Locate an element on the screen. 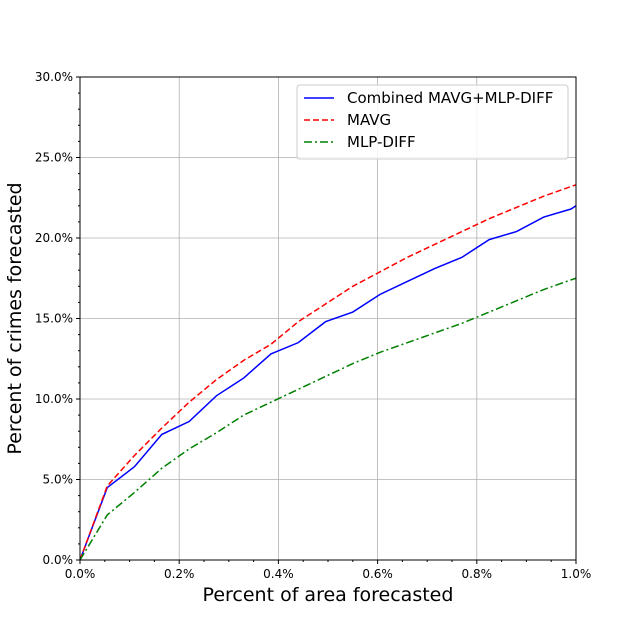 This screenshot has width=640, height=640. x-tick-label: 0.4% is located at coordinates (278, 574).